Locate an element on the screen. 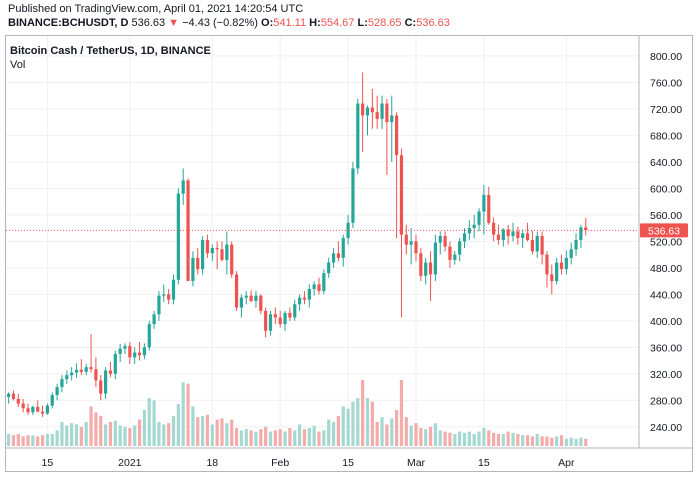  high-value: 554.67 is located at coordinates (337, 23).